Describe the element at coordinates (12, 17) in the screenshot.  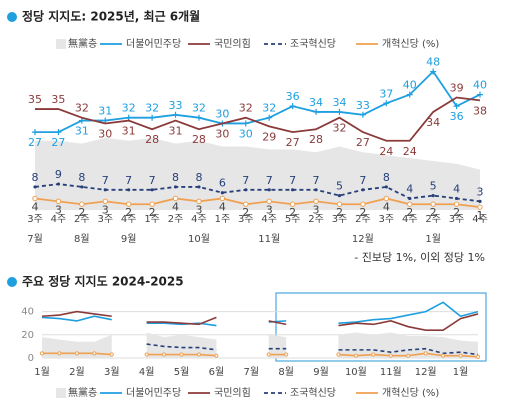
I see `title-dot` at that location.